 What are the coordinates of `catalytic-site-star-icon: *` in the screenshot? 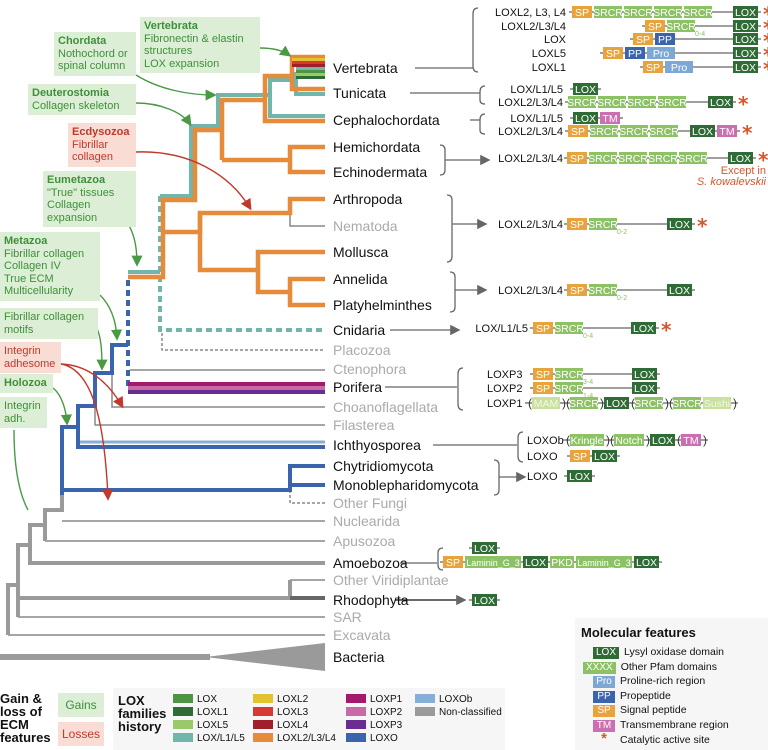 It's located at (765, 41).